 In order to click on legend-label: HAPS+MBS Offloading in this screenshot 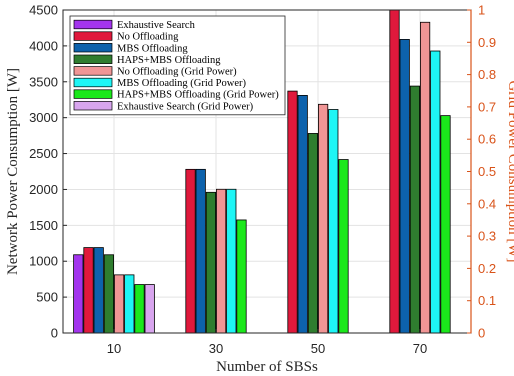, I will do `click(169, 60)`.